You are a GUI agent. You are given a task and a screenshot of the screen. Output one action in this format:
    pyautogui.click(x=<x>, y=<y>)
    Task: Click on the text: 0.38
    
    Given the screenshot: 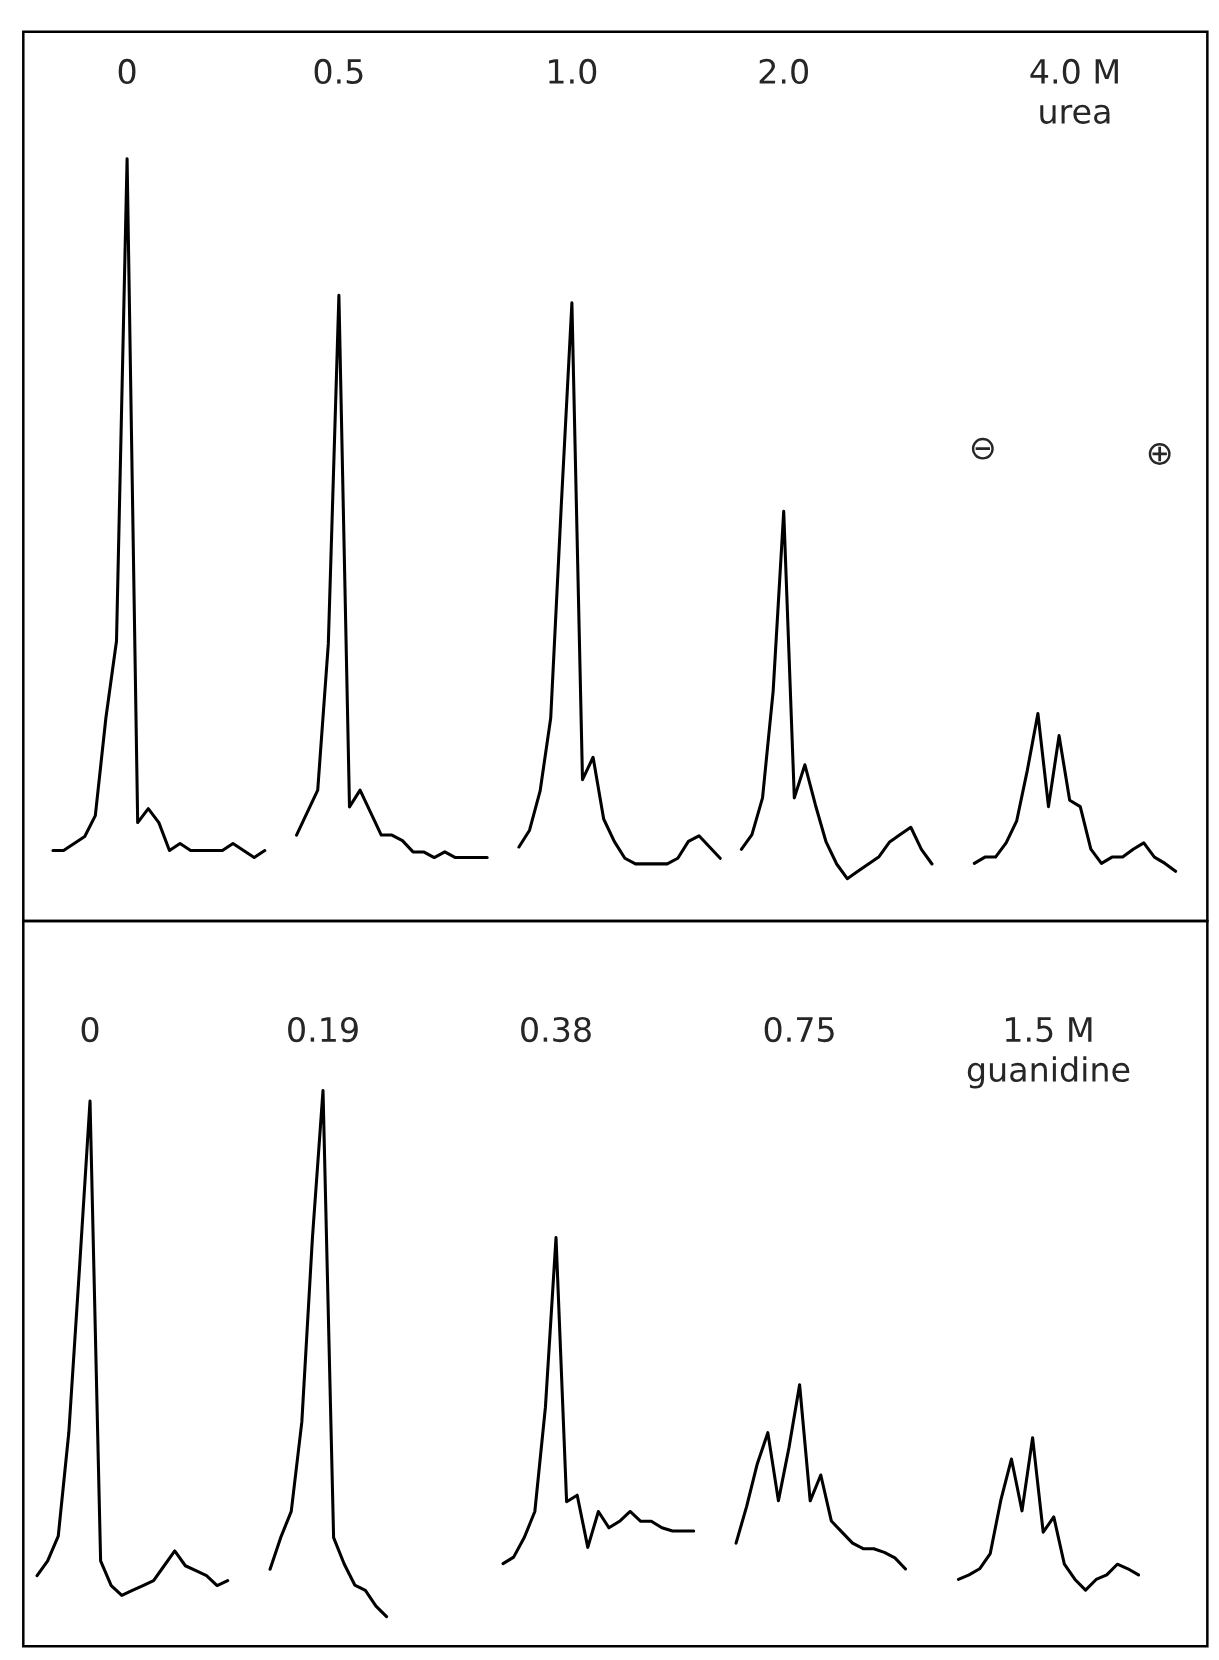 What is the action you would take?
    pyautogui.click(x=556, y=1029)
    